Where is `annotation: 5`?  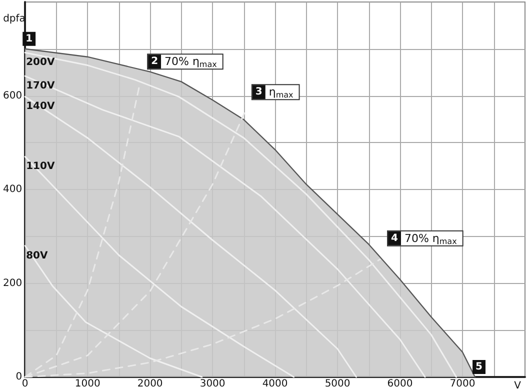 annotation: 5 is located at coordinates (479, 367).